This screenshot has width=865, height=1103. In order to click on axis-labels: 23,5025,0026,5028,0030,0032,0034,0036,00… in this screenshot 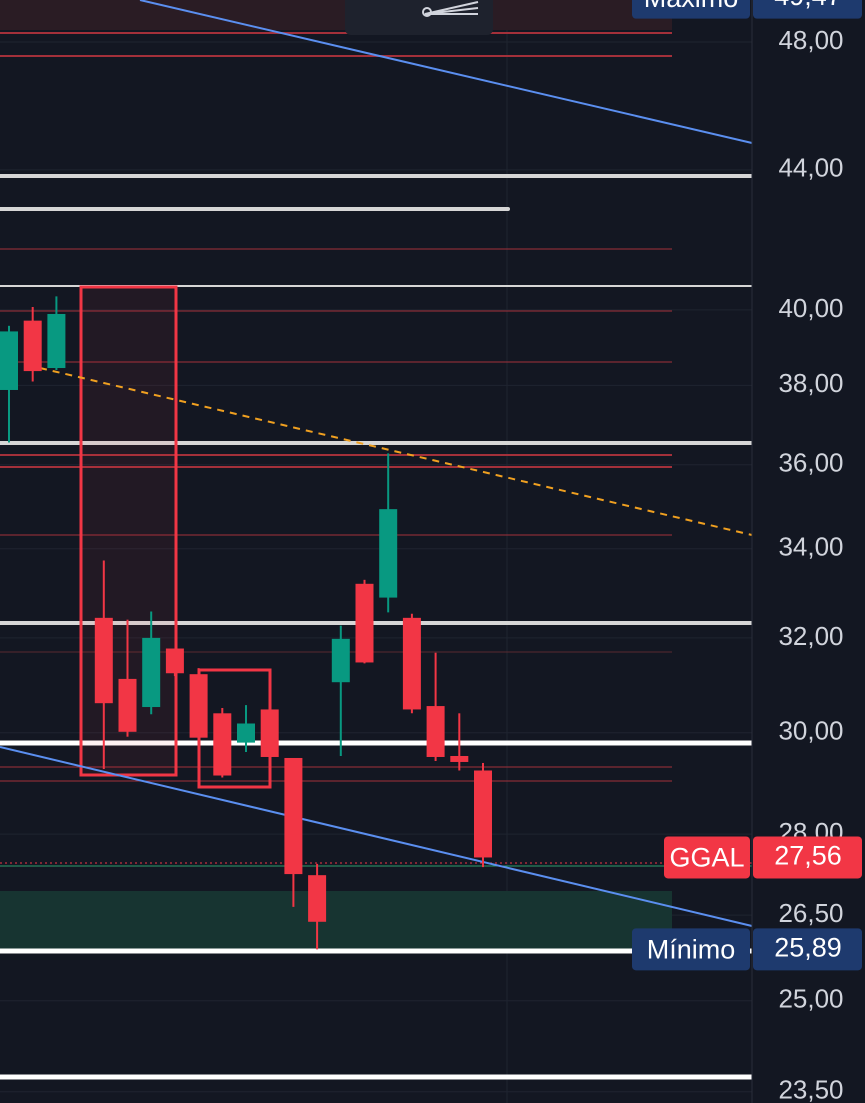, I will do `click(810, 564)`.